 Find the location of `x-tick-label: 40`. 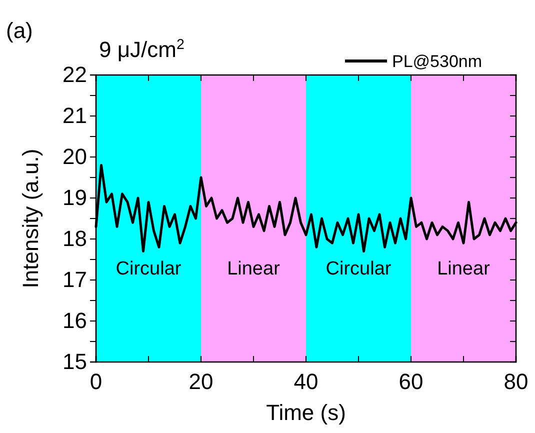

x-tick-label: 40 is located at coordinates (306, 381).